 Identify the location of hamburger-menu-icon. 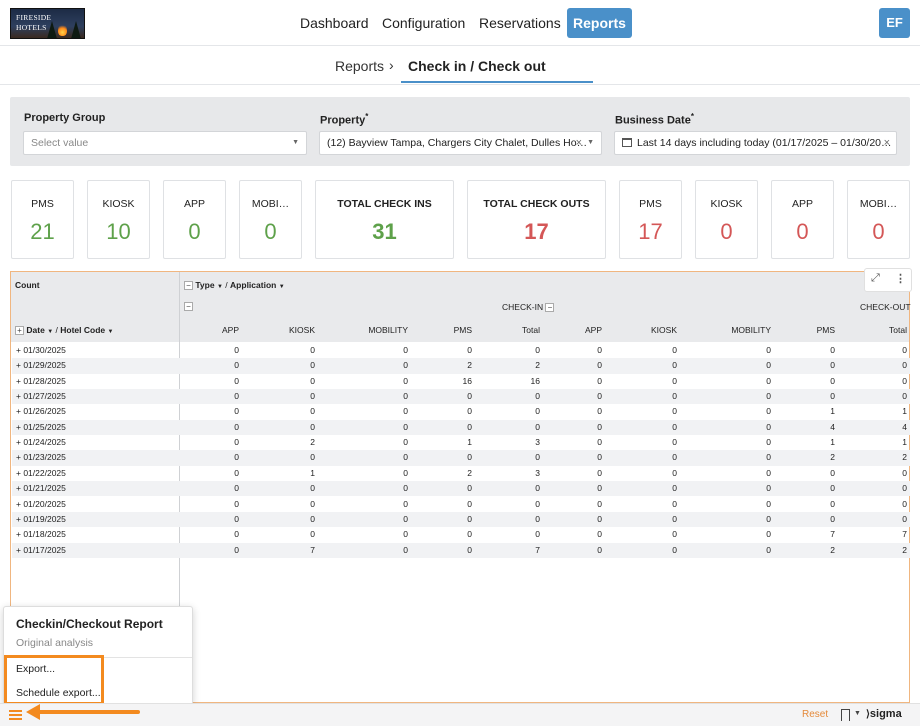
(15, 715).